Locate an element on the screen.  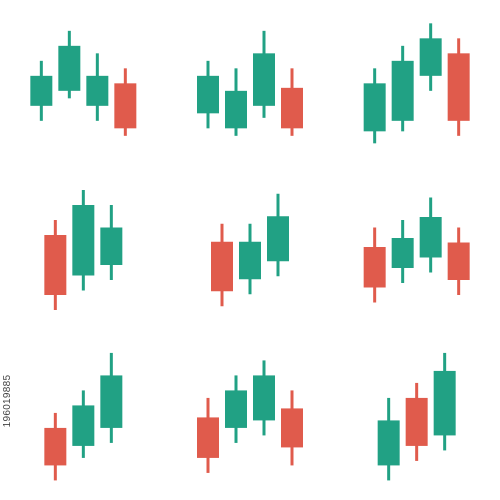
stock-id-text: 196019885 is located at coordinates (7, 401).